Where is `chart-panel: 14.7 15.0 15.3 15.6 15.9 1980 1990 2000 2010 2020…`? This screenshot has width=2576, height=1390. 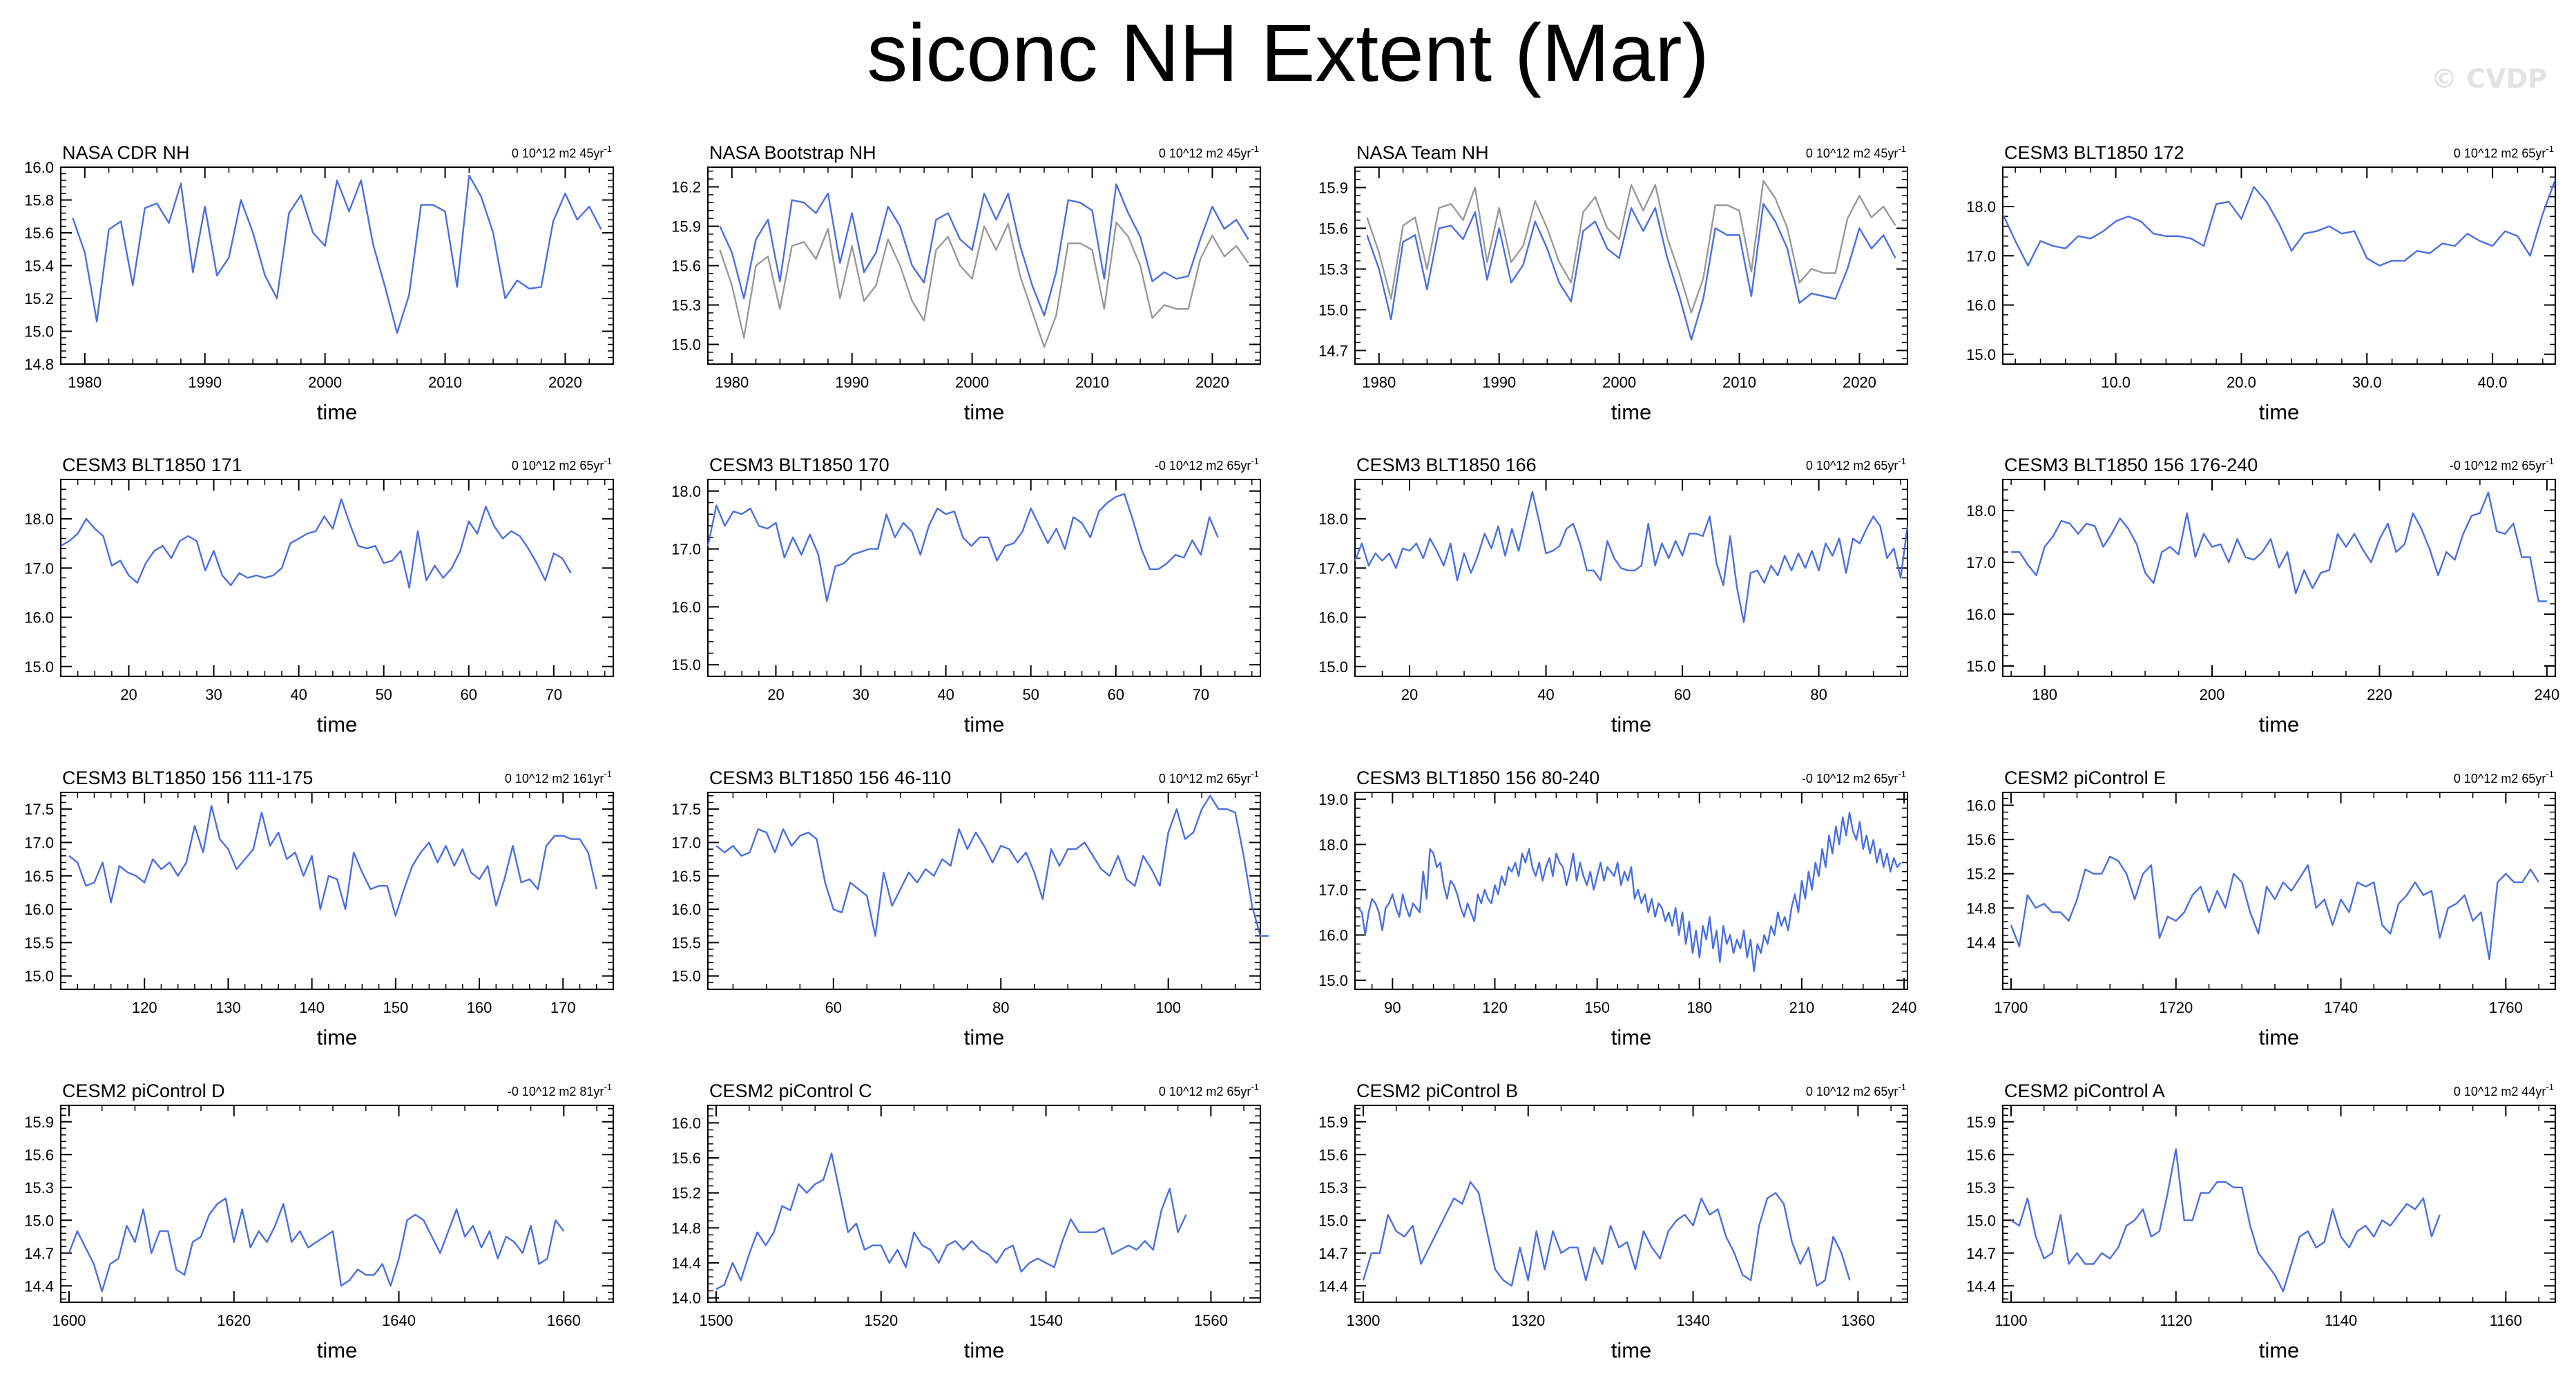
chart-panel: 14.7 15.0 15.3 15.6 15.9 1980 1990 2000 2010 2020… is located at coordinates (1613, 283).